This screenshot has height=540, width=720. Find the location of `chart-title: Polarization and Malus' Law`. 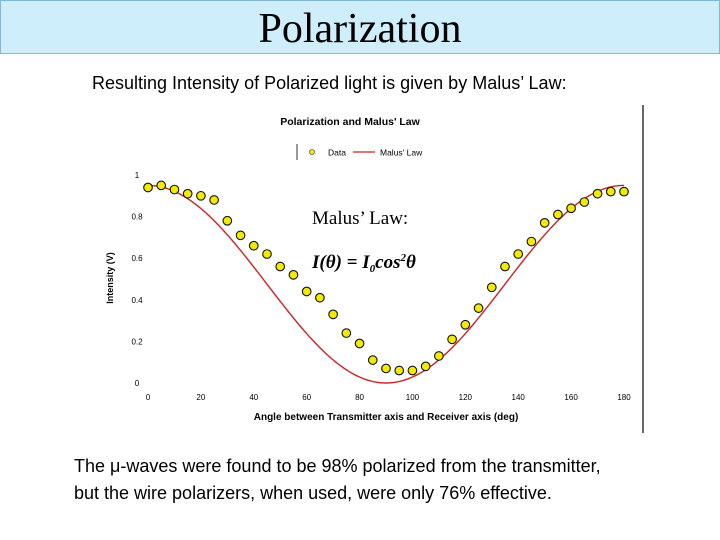

chart-title: Polarization and Malus' Law is located at coordinates (350, 122).